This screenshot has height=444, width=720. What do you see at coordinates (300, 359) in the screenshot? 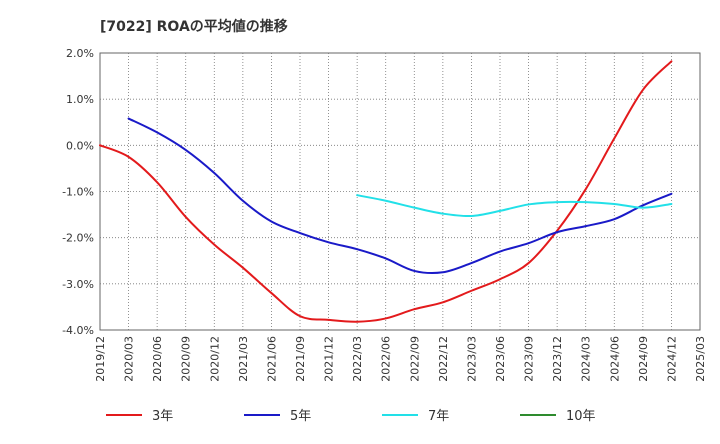
I see `x-tick-label: 2021/09` at bounding box center [300, 359].